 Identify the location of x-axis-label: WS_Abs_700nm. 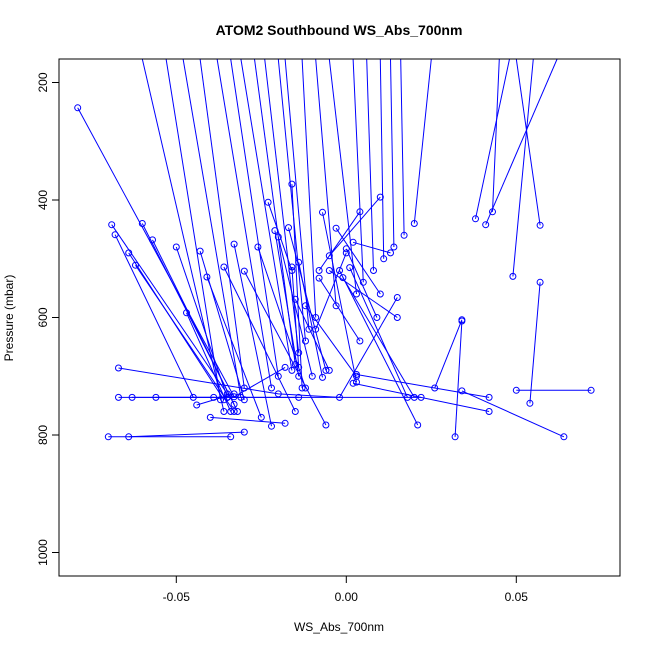
(339, 627).